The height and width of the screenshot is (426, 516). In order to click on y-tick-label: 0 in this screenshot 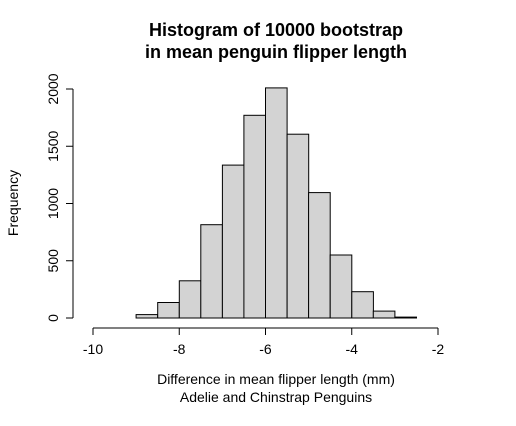, I will do `click(53, 318)`.